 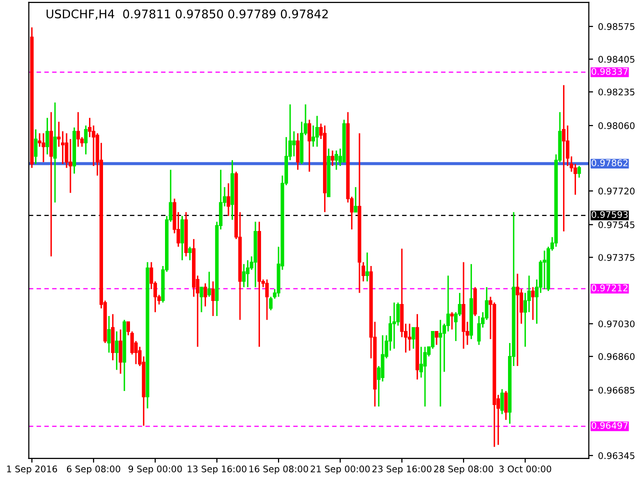 I want to click on y-tick-label: 0.97720, so click(x=616, y=191).